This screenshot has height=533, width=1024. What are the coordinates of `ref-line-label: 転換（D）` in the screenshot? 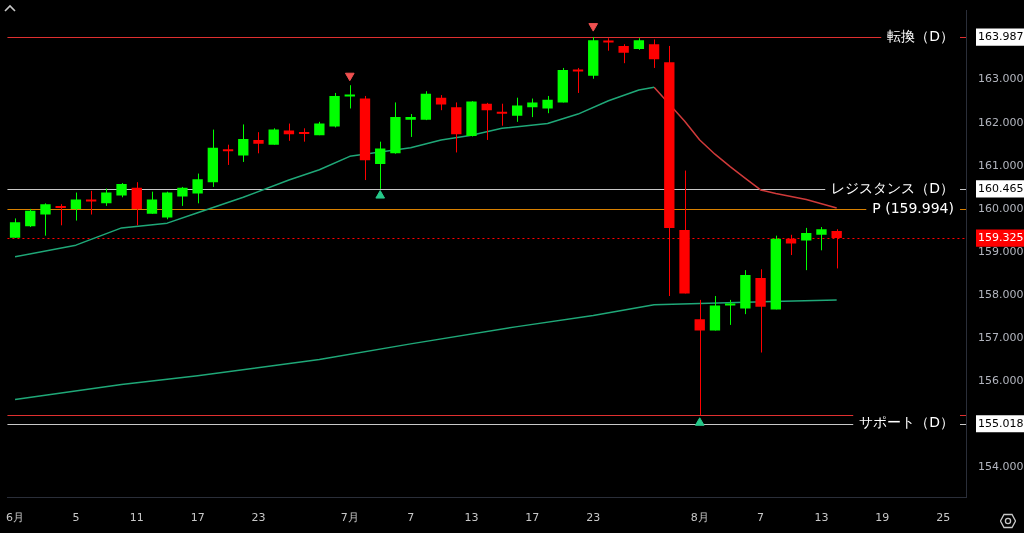 It's located at (920, 35).